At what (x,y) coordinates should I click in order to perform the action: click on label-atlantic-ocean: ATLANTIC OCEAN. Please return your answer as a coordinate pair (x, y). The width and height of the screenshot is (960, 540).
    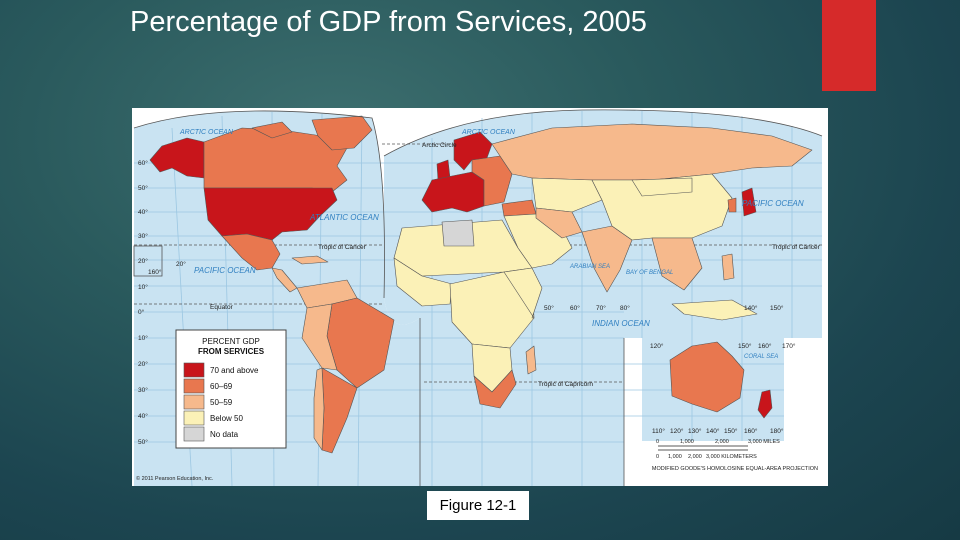
    Looking at the image, I should click on (344, 217).